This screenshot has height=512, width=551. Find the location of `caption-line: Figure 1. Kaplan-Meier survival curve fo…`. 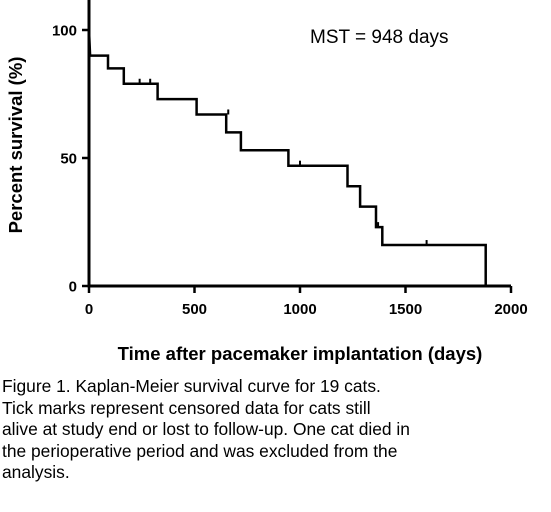

caption-line: Figure 1. Kaplan-Meier survival curve fo… is located at coordinates (191, 386).